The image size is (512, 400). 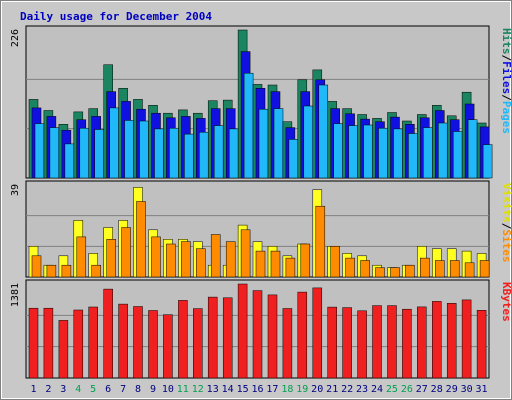 I want to click on x-label-23: 23, so click(x=362, y=389).